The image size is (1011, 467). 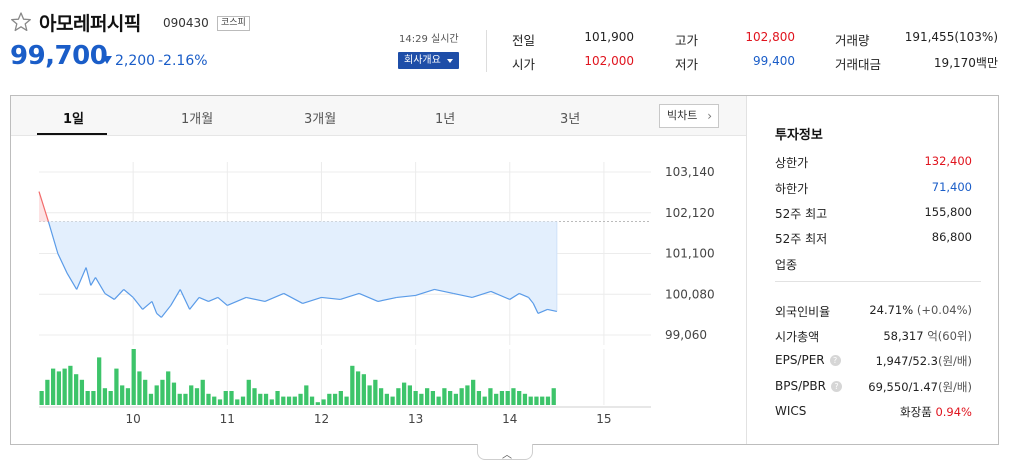 I want to click on tab-3years: 3년, so click(x=570, y=119).